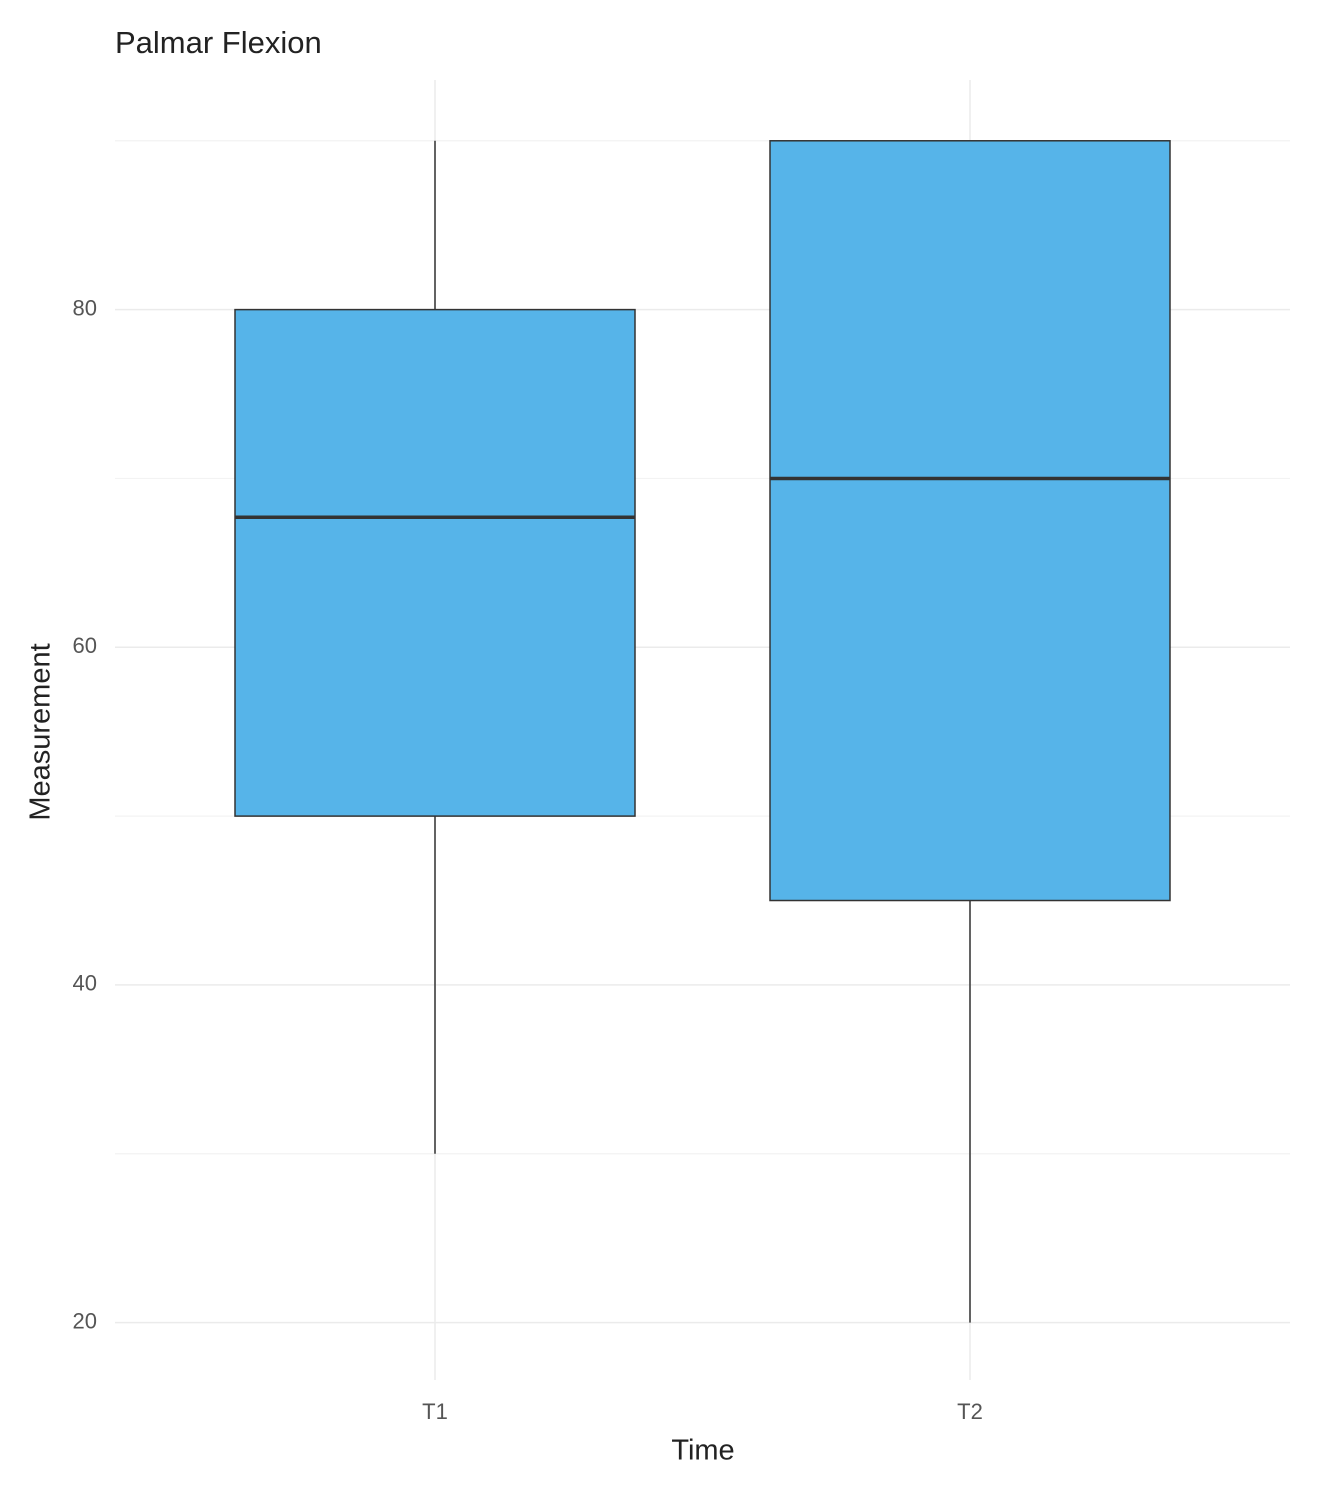 Image resolution: width=1340 pixels, height=1487 pixels. What do you see at coordinates (85, 1320) in the screenshot?
I see `y-tick-label: 20` at bounding box center [85, 1320].